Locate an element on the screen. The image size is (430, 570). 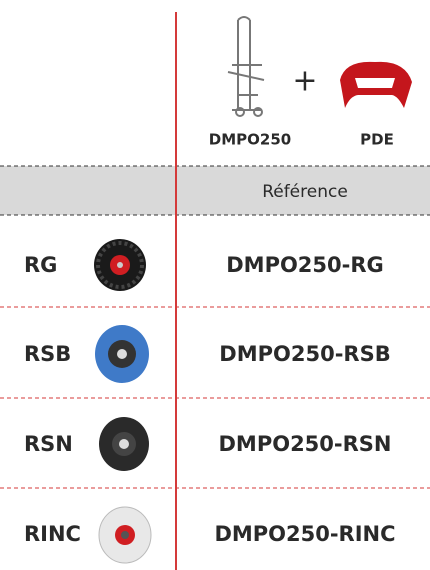
product-label: DMPO250 is located at coordinates (250, 140).